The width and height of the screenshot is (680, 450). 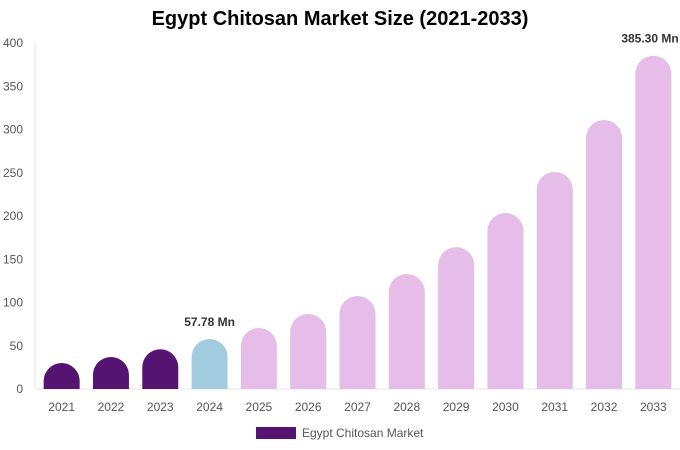 What do you see at coordinates (13, 259) in the screenshot?
I see `y-tick-label: 150` at bounding box center [13, 259].